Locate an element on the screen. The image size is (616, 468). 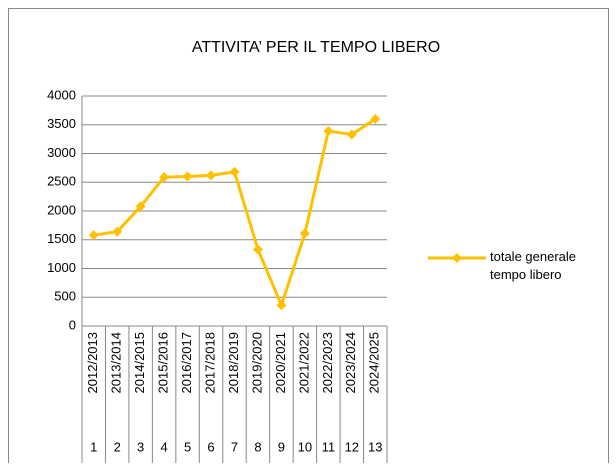
x-tick-label: 2018/2019 is located at coordinates (233, 362).